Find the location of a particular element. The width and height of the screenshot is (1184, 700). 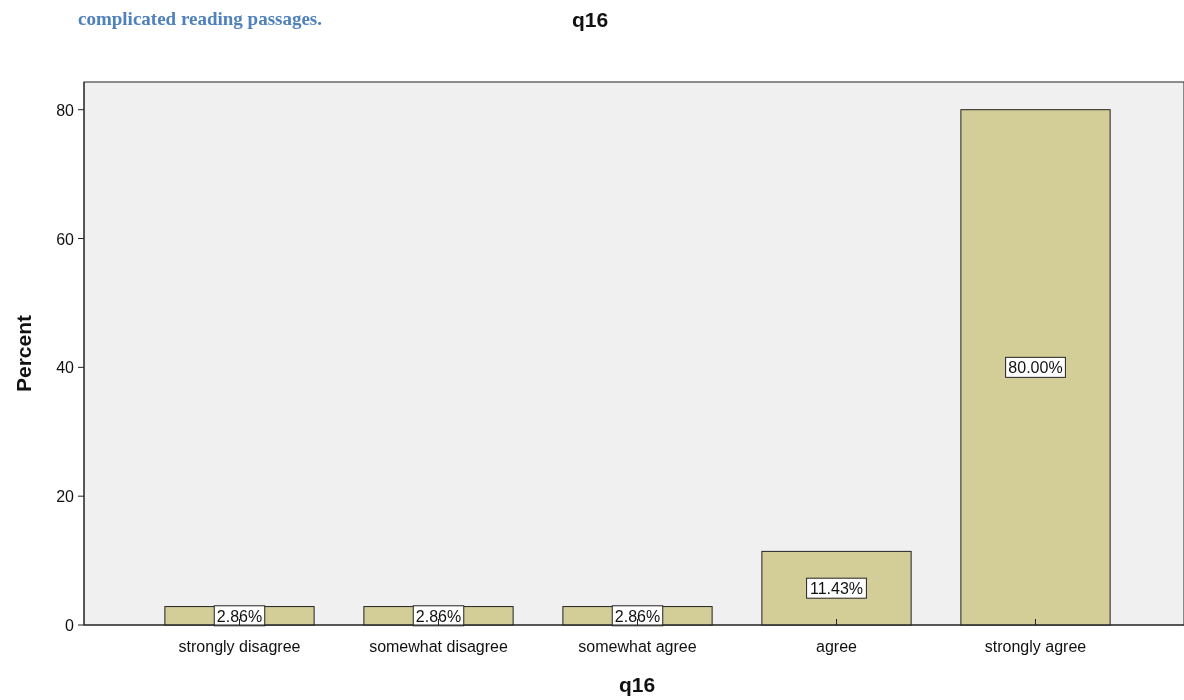

data-label: 80.00% is located at coordinates (1035, 368).